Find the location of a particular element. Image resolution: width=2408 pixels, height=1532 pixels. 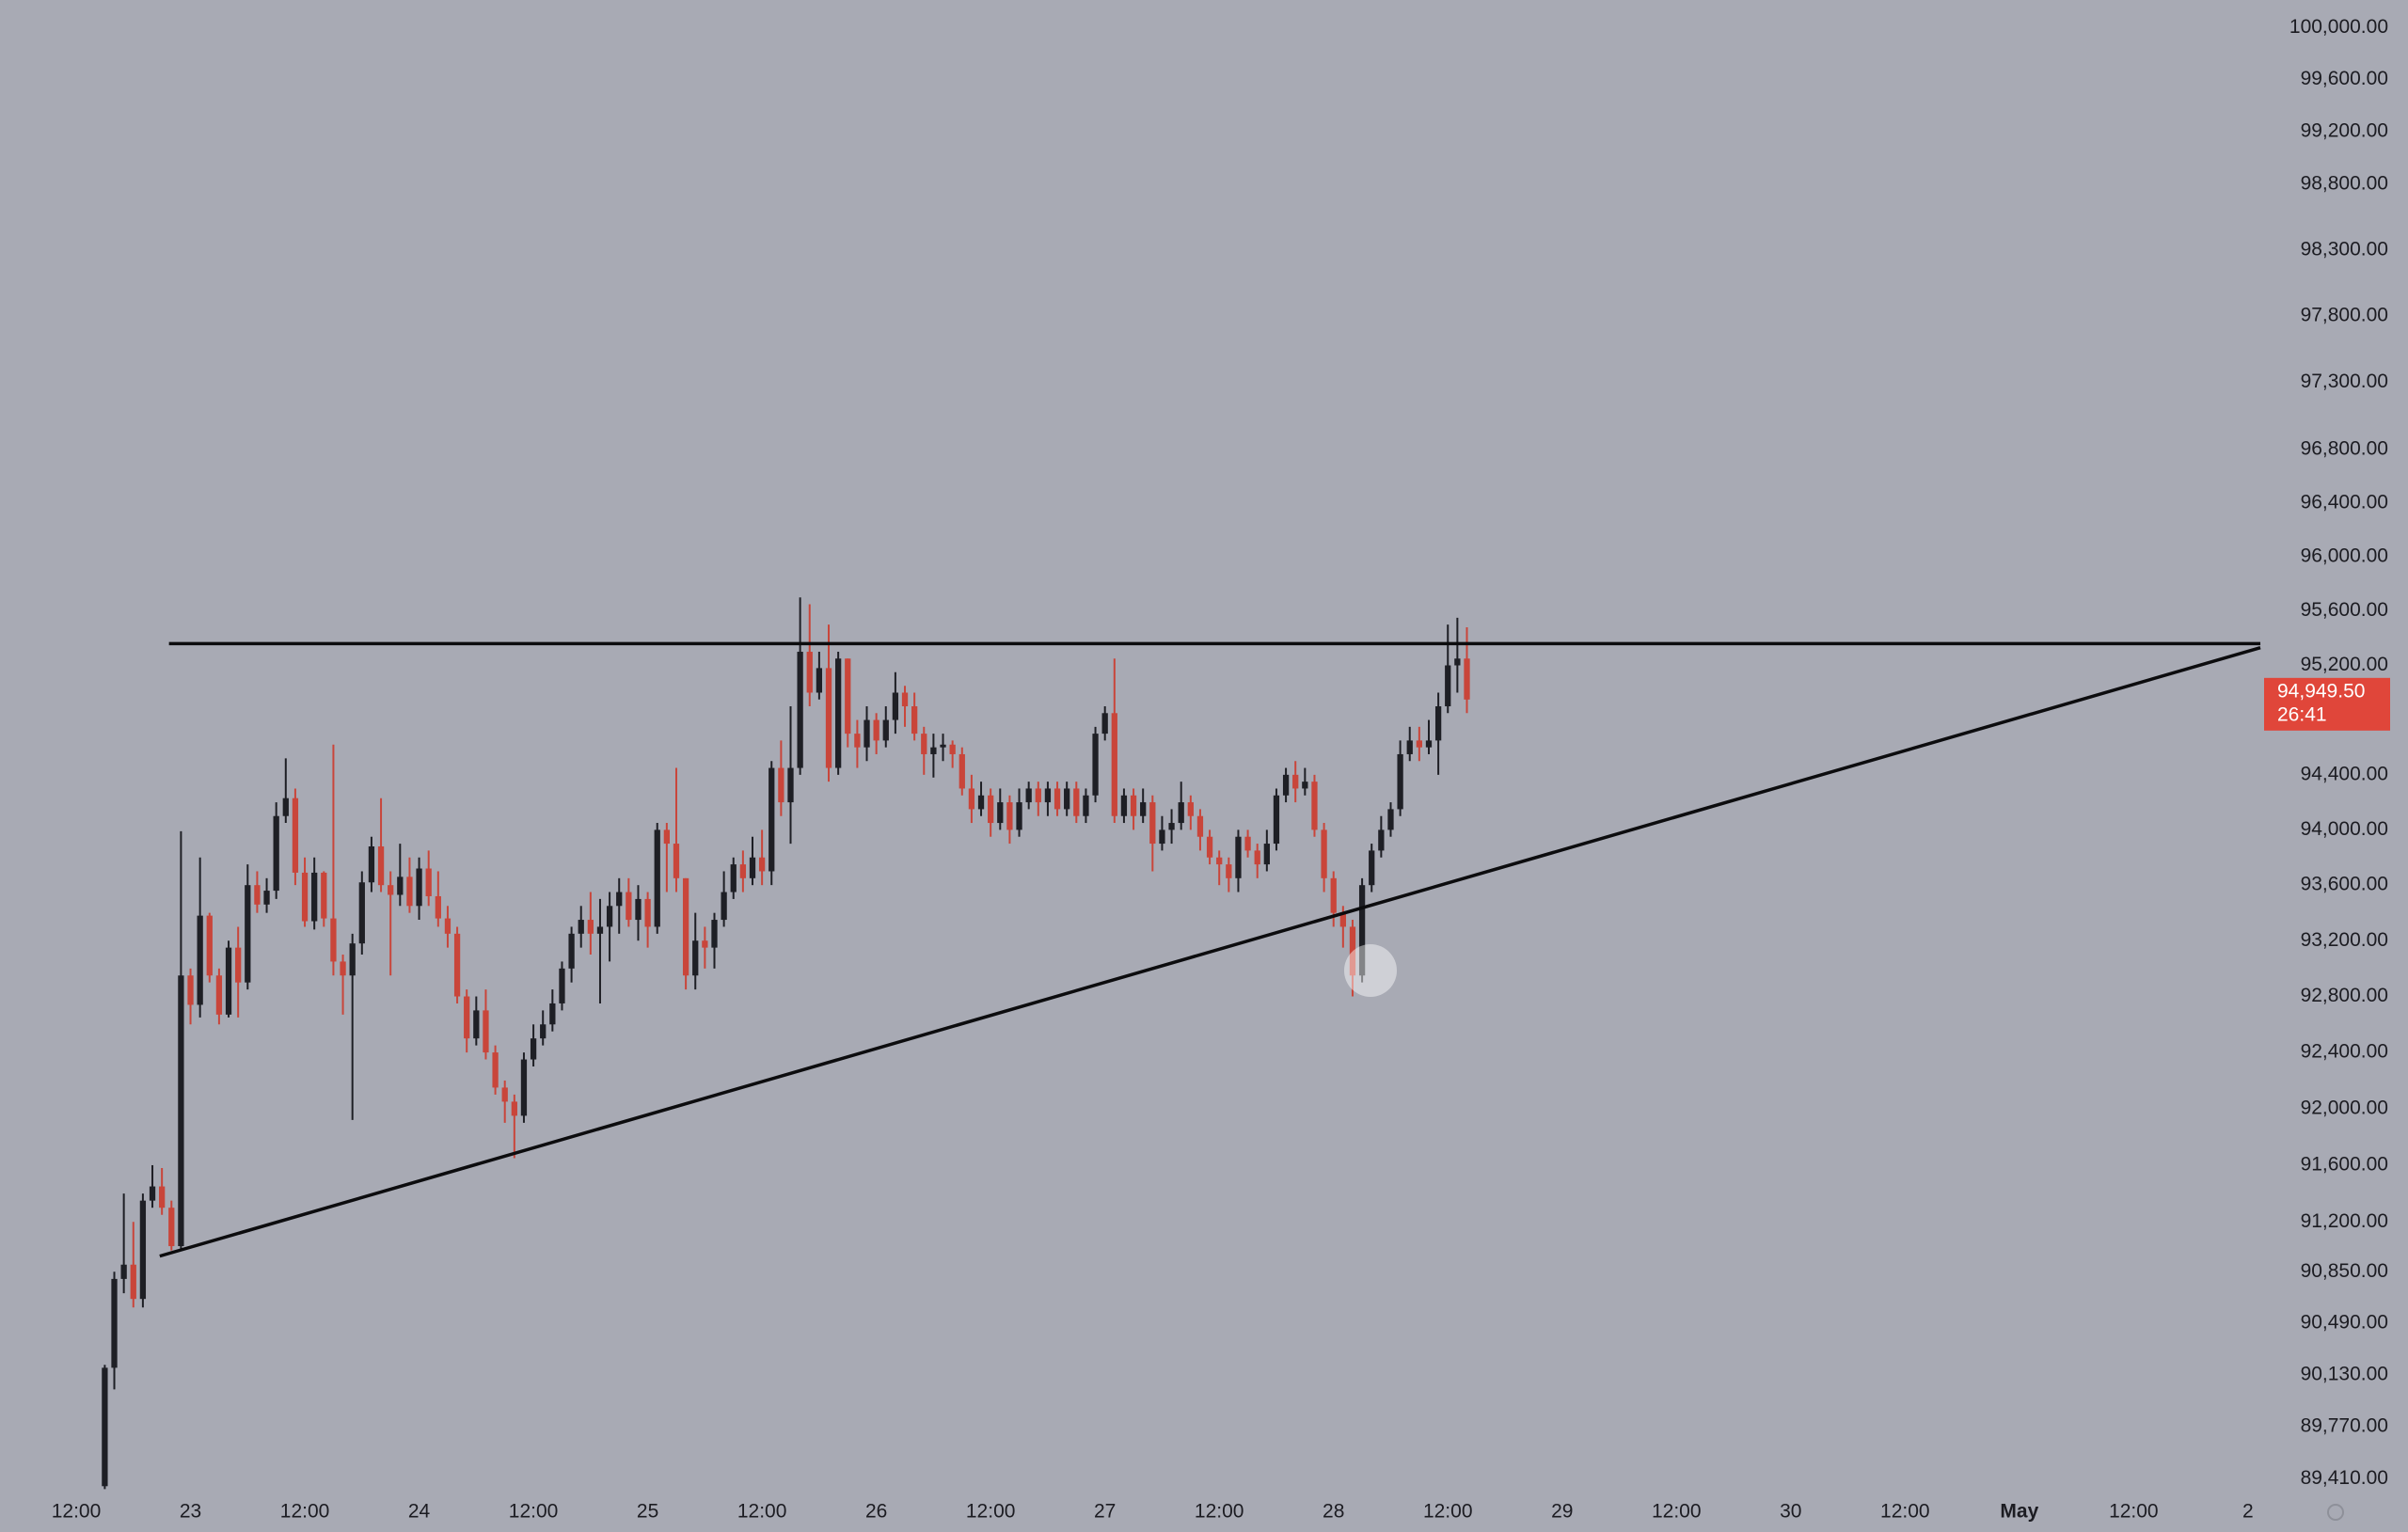

y-tick-label: 94,400.00 is located at coordinates (2345, 773).